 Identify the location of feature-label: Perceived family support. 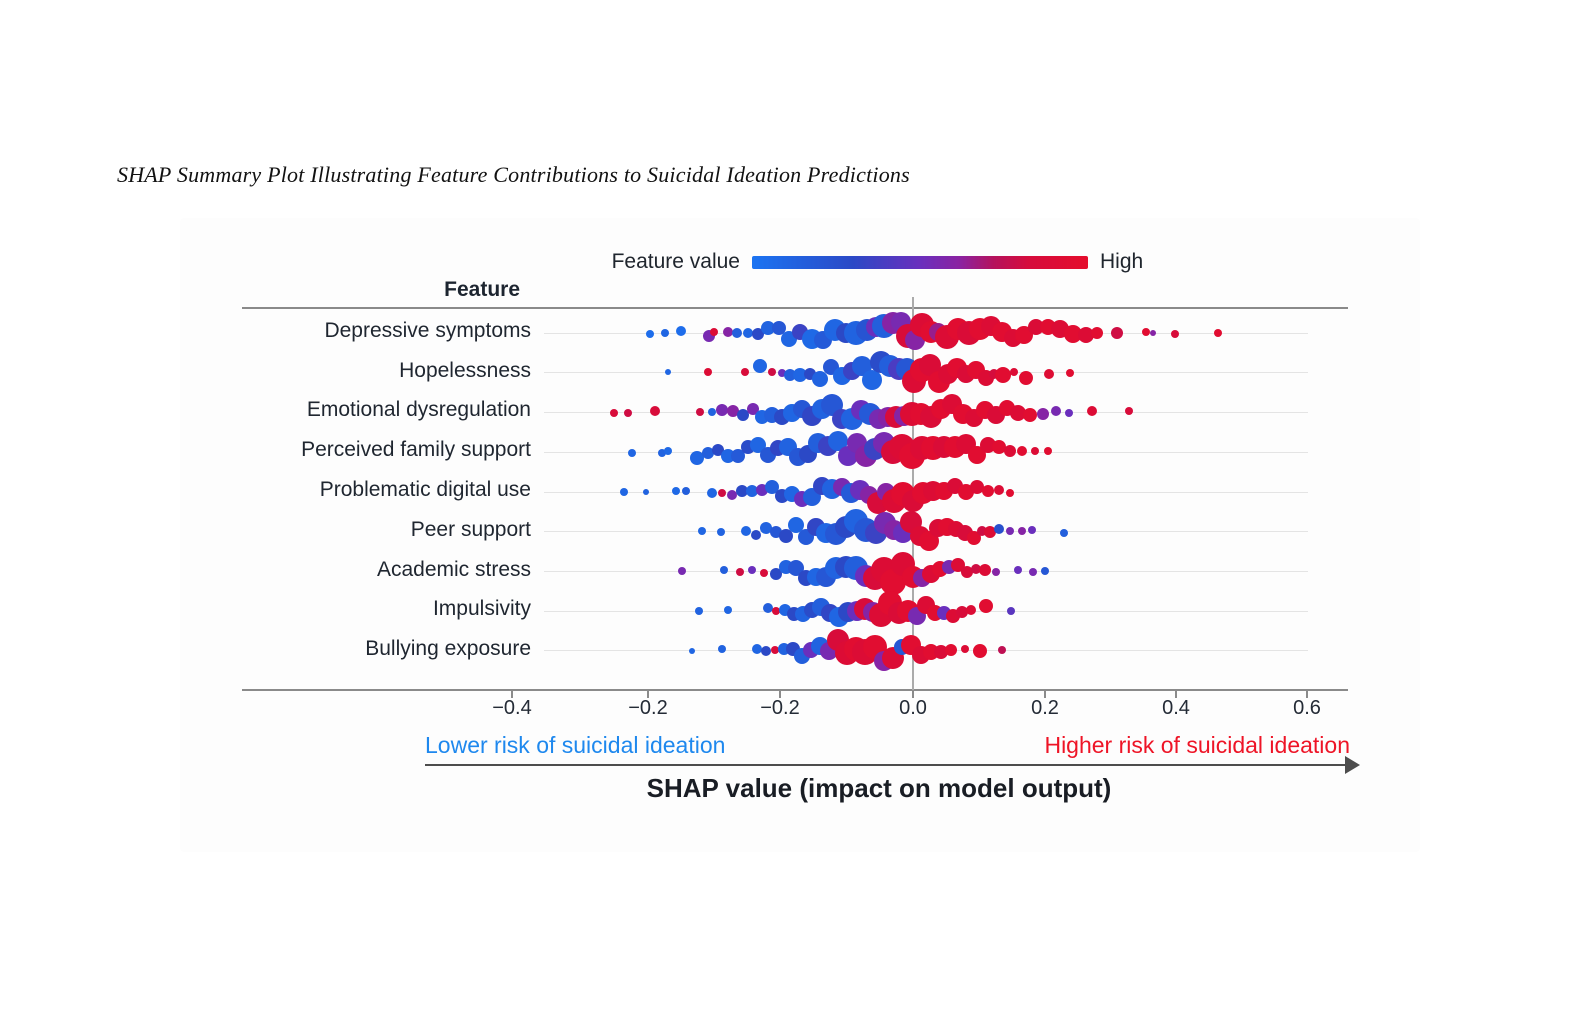
(416, 449).